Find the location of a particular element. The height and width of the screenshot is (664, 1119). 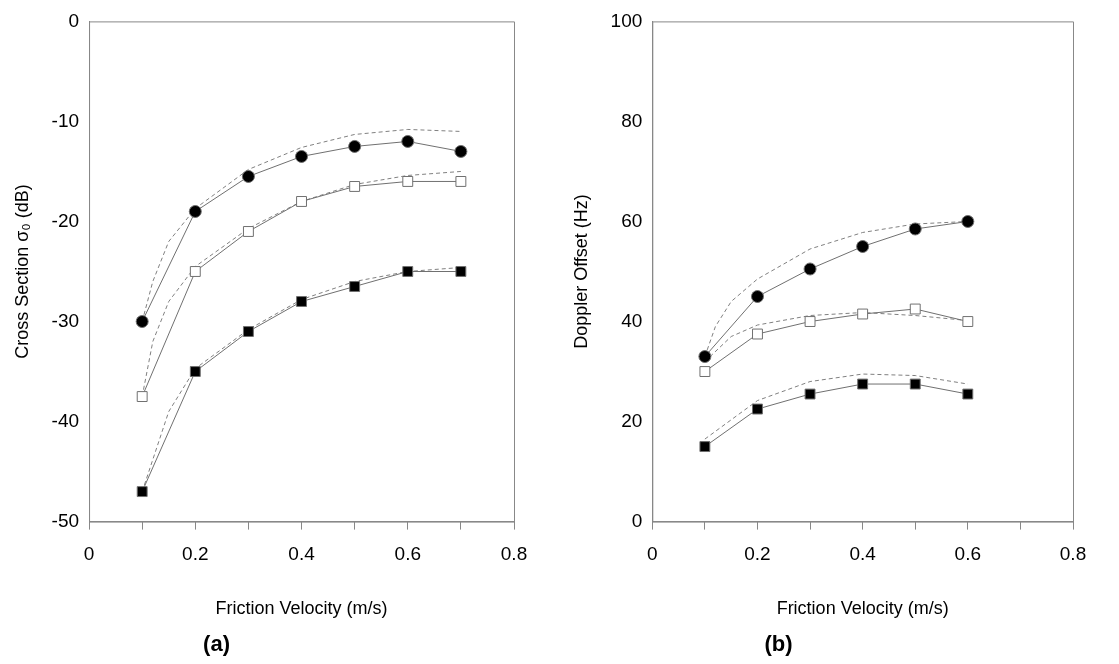

y-tick-label: 100 is located at coordinates (626, 20).